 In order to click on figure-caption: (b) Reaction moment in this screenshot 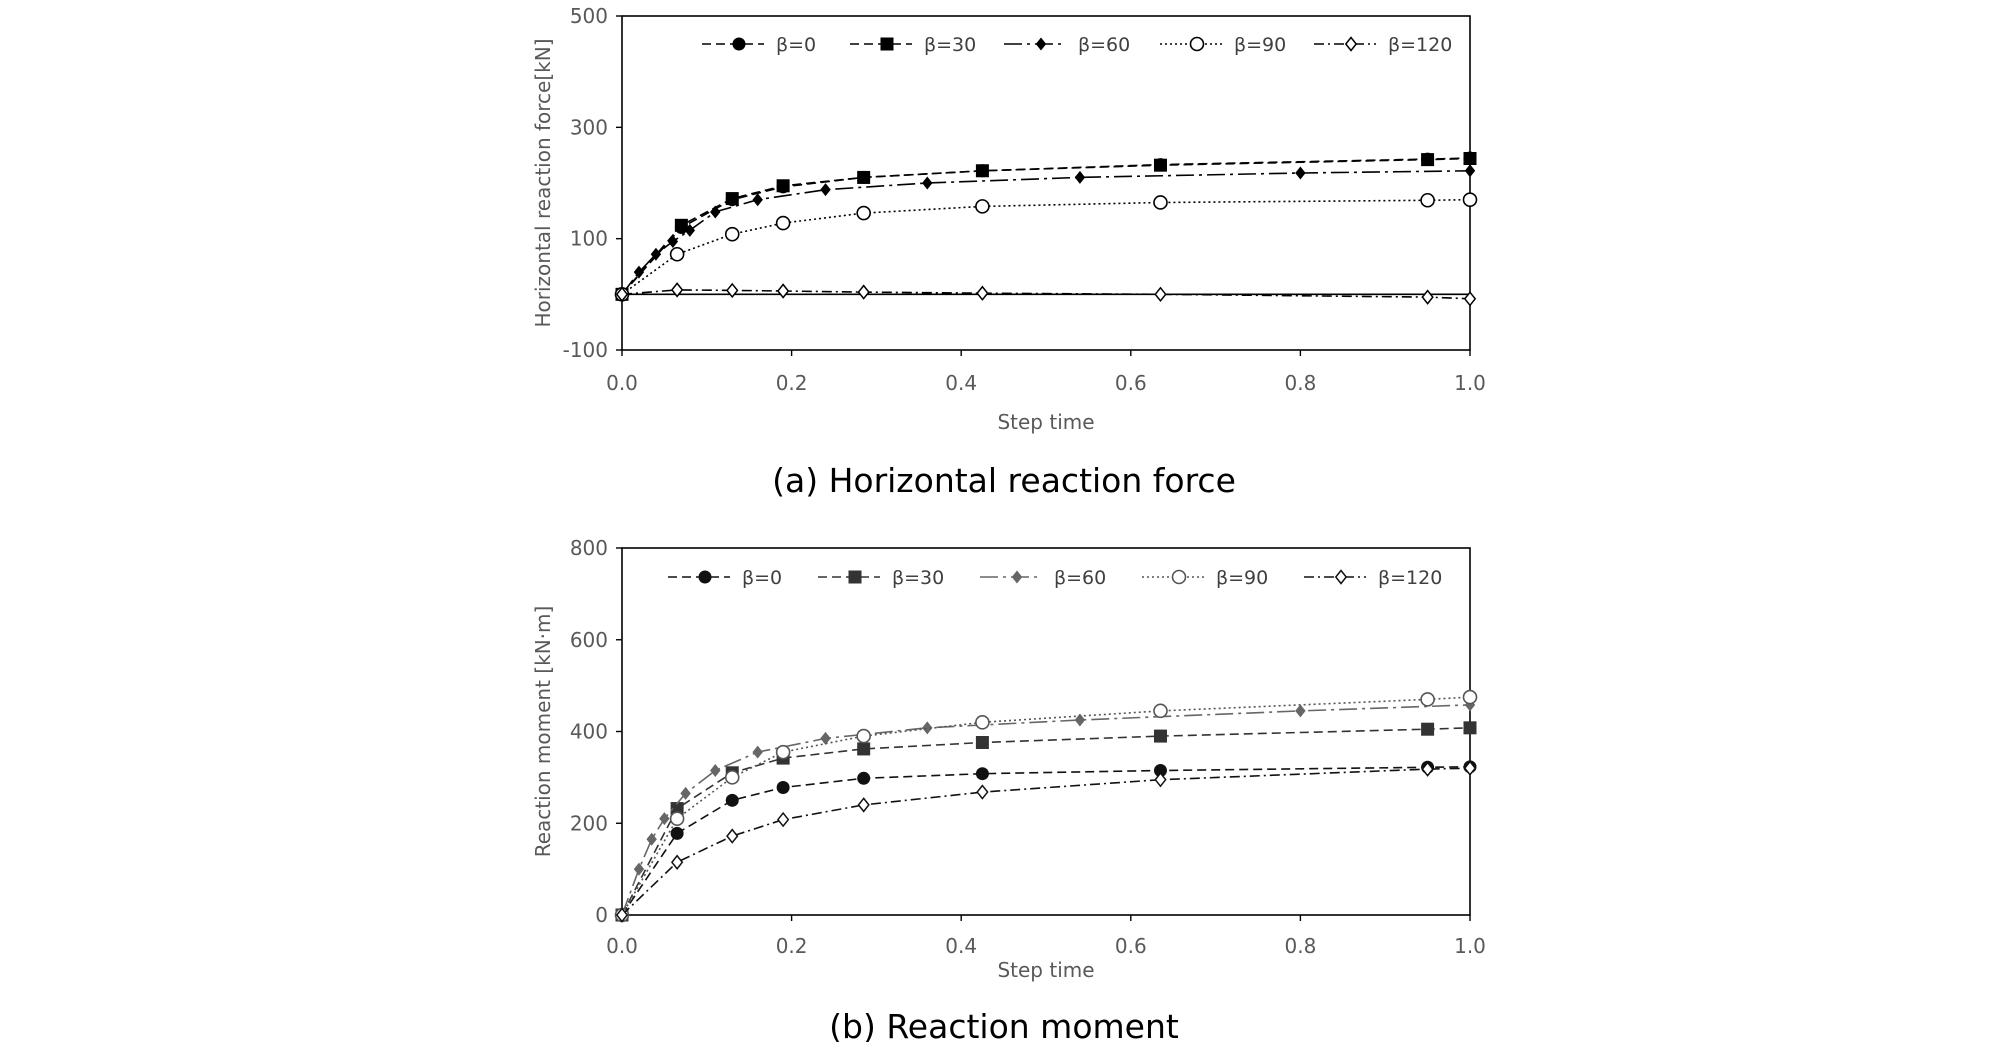, I will do `click(1004, 1024)`.